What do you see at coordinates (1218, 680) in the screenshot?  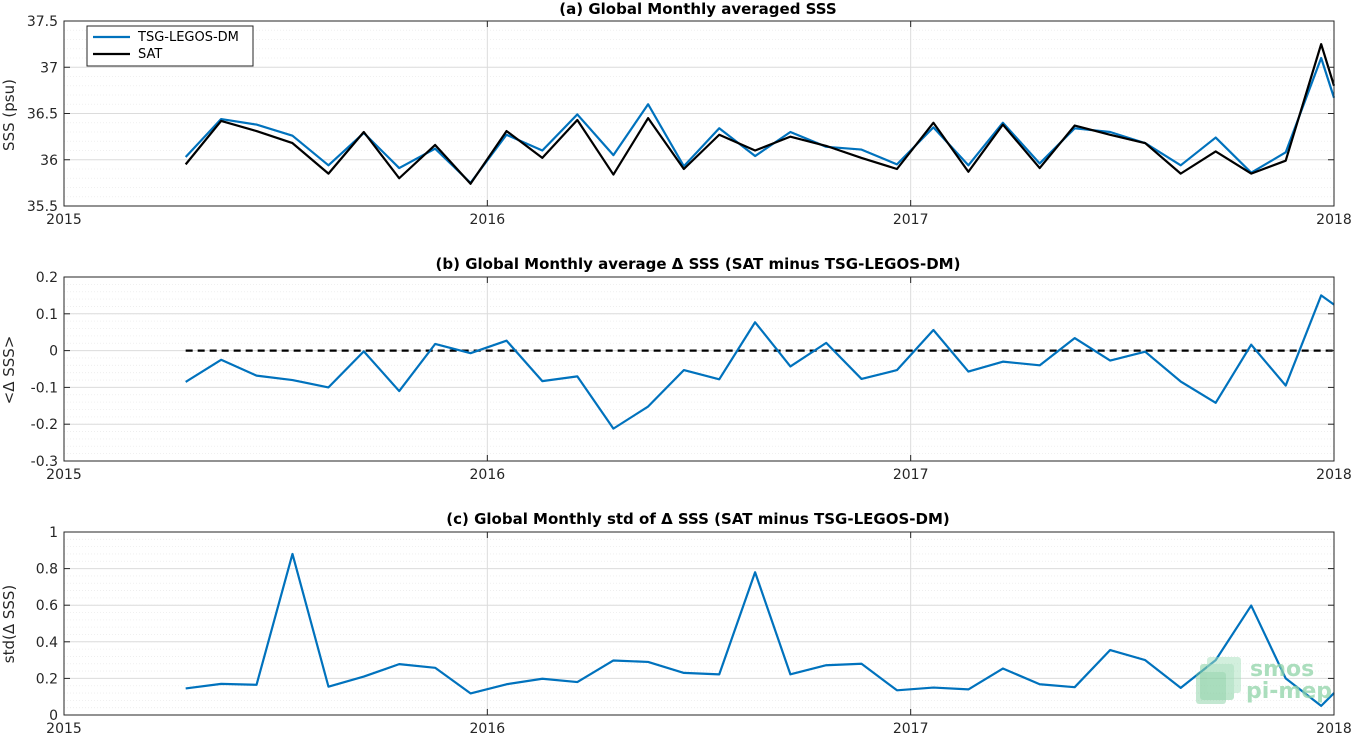 I see `logo-icon` at bounding box center [1218, 680].